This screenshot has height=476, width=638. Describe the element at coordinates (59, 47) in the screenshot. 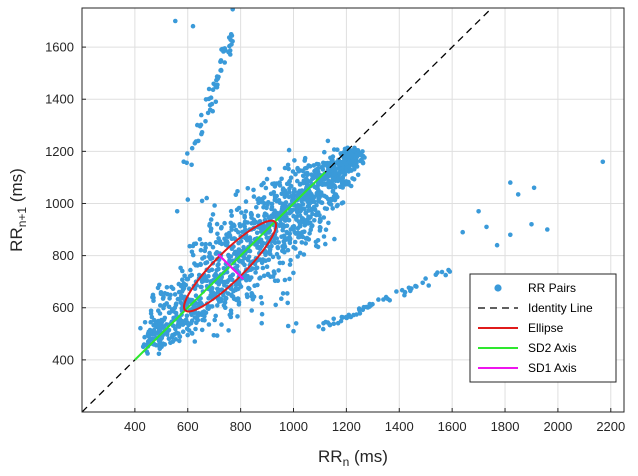

I see `y-tick-label: 1600` at that location.